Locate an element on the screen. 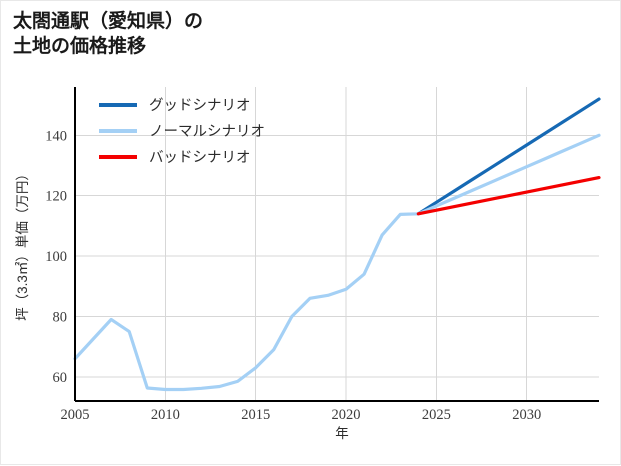 This screenshot has width=621, height=466. x-tick-2020: 2020 is located at coordinates (346, 415).